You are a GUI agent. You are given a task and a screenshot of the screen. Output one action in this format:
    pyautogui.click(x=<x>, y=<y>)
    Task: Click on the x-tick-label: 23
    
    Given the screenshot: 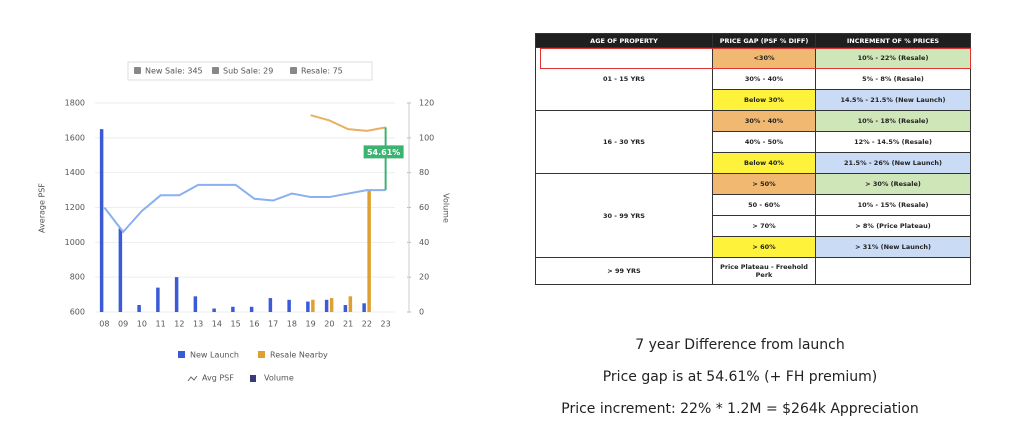 What is the action you would take?
    pyautogui.click(x=386, y=324)
    